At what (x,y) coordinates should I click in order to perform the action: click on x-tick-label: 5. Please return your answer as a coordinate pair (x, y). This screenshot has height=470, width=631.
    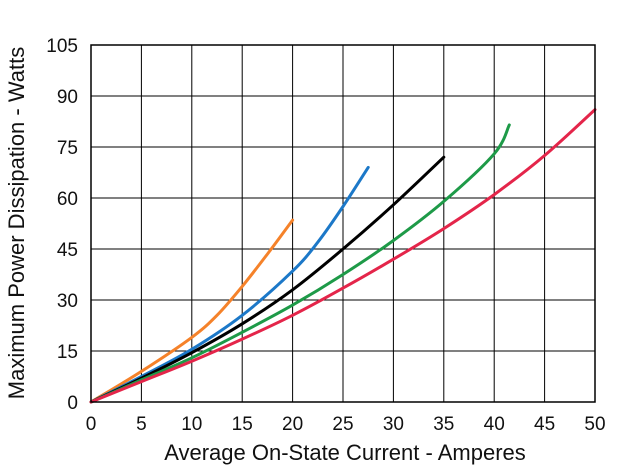
    Looking at the image, I should click on (141, 424).